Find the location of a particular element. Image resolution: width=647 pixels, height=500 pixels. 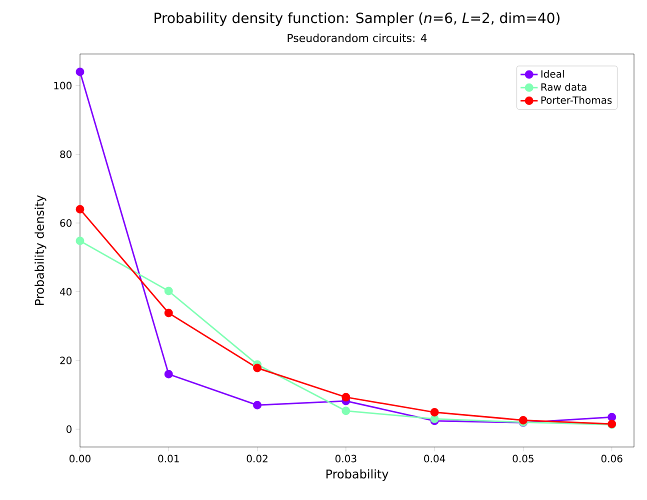

y-tick-label: 60 is located at coordinates (66, 223).